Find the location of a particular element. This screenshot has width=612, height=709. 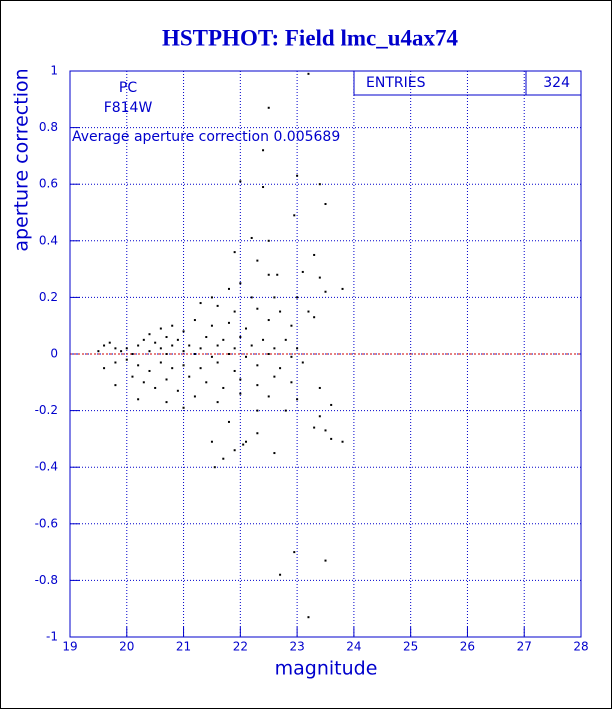

y-tick-label: -0.6 is located at coordinates (46, 523).